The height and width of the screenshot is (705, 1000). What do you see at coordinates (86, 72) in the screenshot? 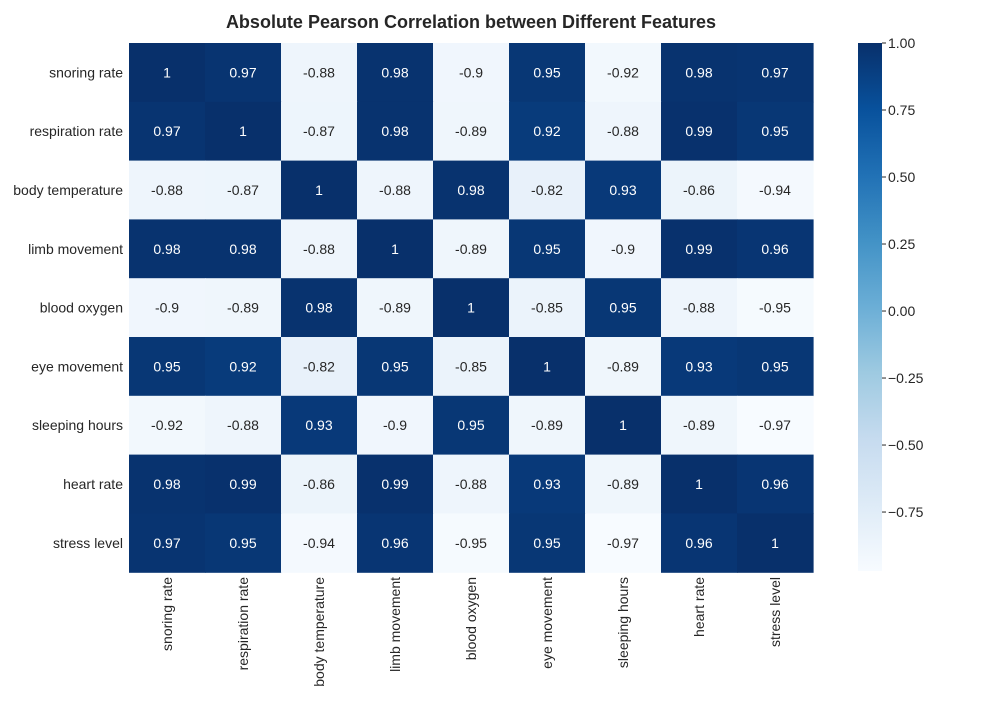
I see `y-tick-label: snoring rate` at bounding box center [86, 72].